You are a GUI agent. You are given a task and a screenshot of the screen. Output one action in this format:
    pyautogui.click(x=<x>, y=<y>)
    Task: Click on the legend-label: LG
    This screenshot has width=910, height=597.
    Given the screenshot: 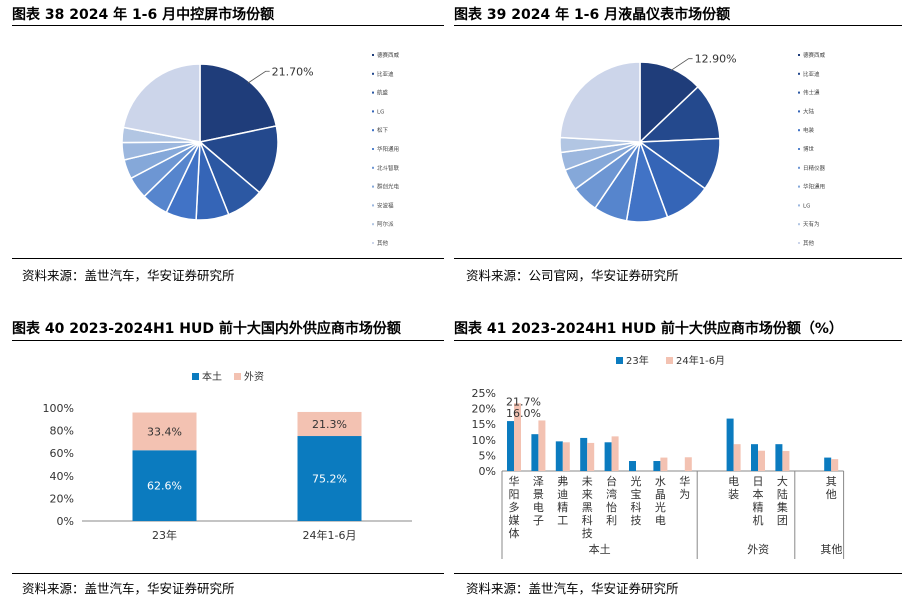 What is the action you would take?
    pyautogui.click(x=806, y=206)
    